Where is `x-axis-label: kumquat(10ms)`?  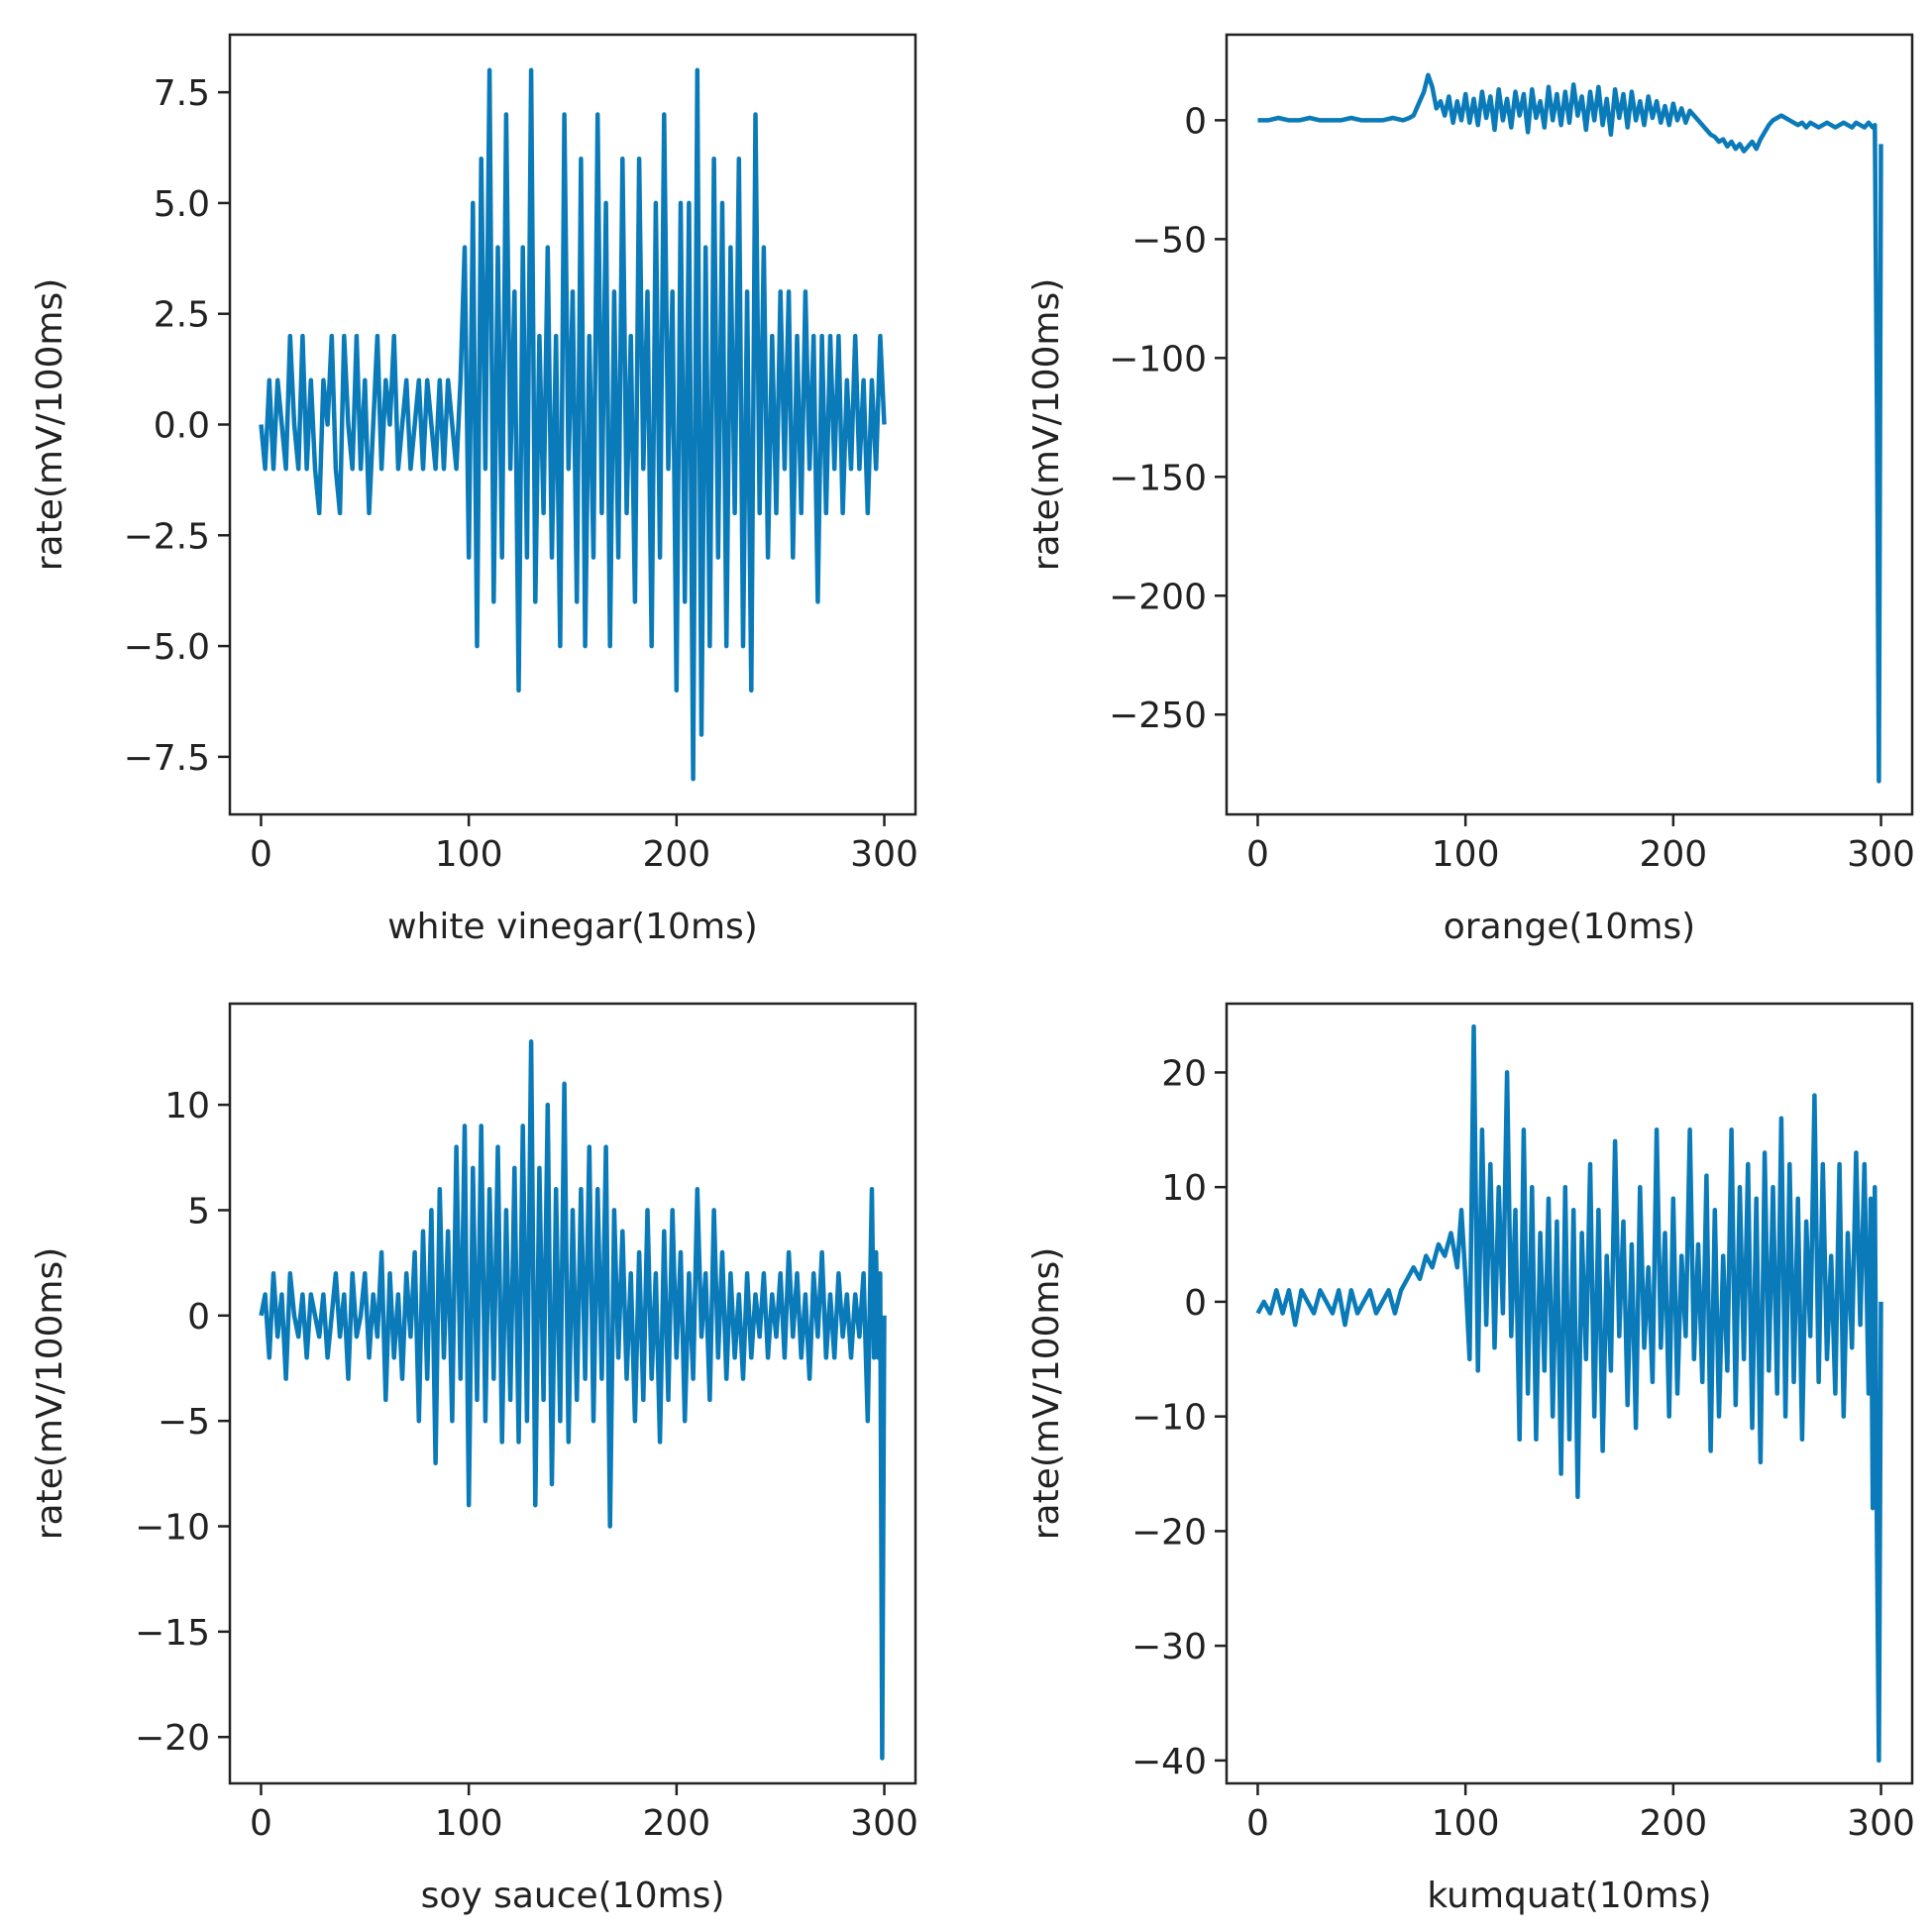 x-axis-label: kumquat(10ms) is located at coordinates (1569, 1896).